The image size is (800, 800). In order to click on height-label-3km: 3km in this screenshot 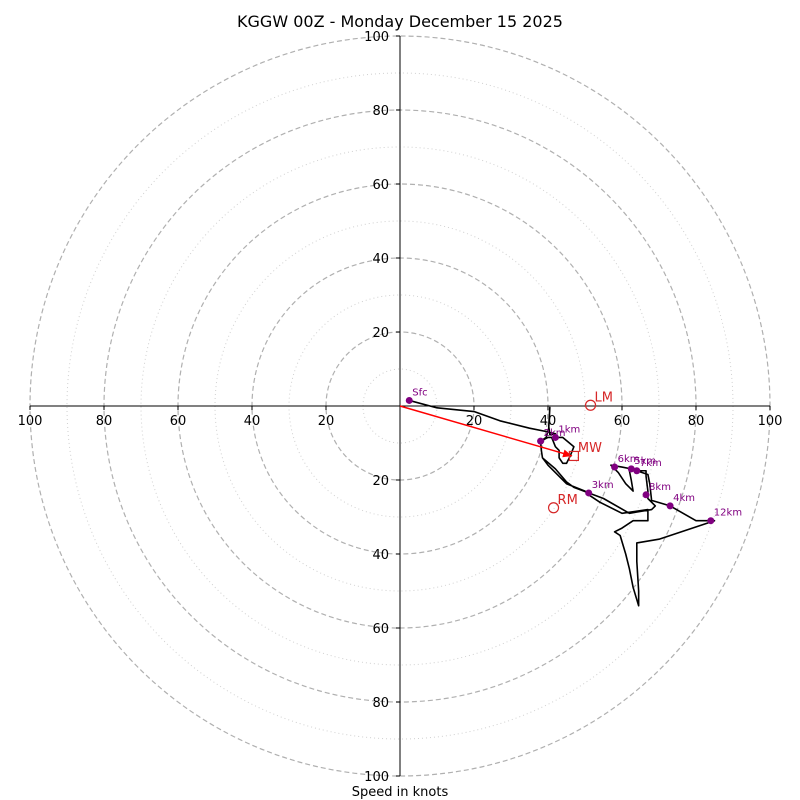, I will do `click(603, 485)`.